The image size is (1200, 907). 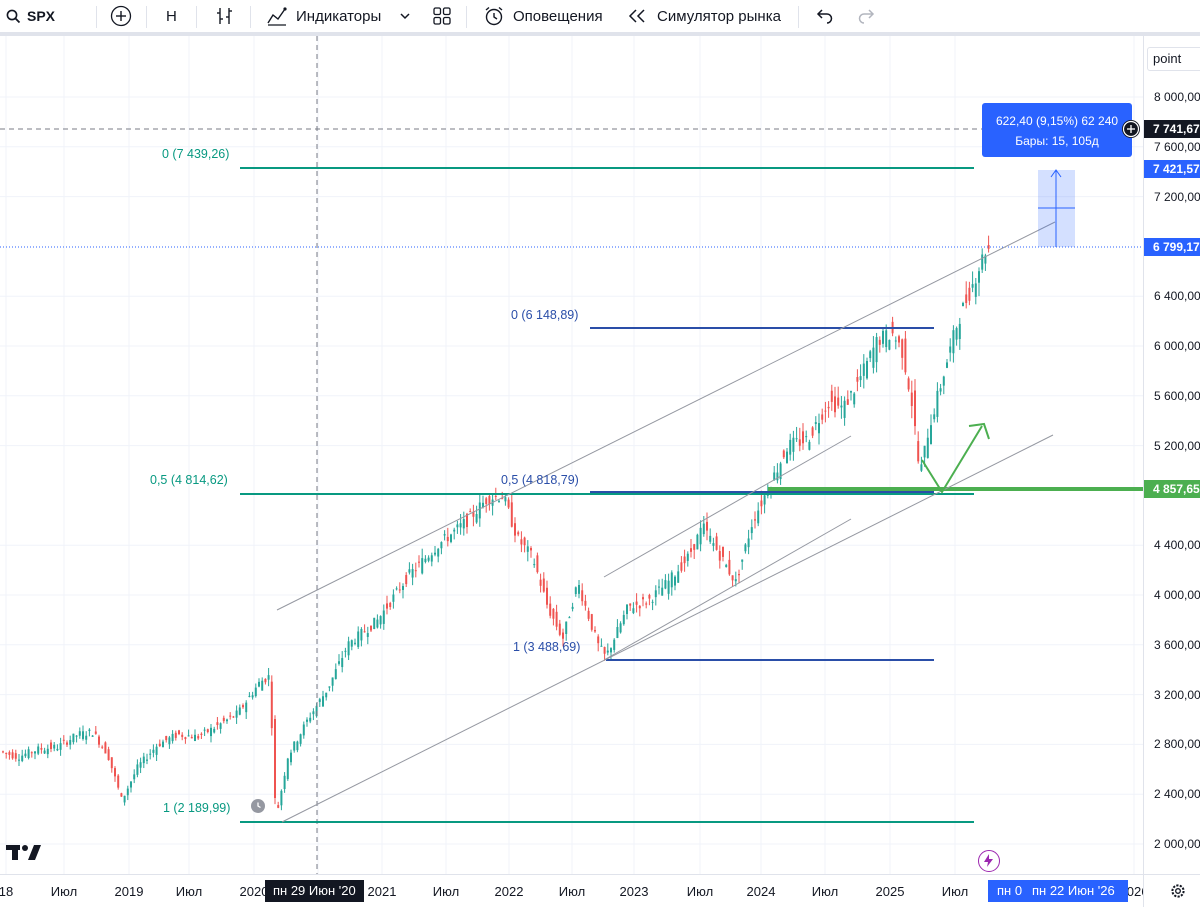 I want to click on add-symbol-button, so click(x=121, y=16).